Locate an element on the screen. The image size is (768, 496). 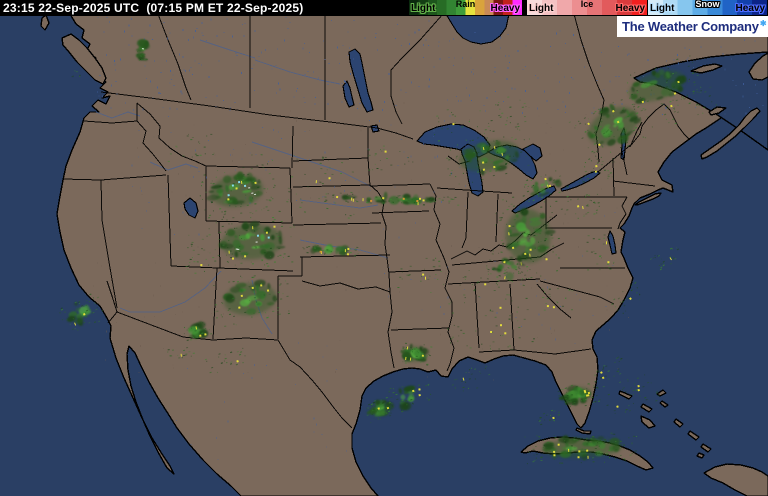
radar-blob-new-england is located at coordinates (611, 127).